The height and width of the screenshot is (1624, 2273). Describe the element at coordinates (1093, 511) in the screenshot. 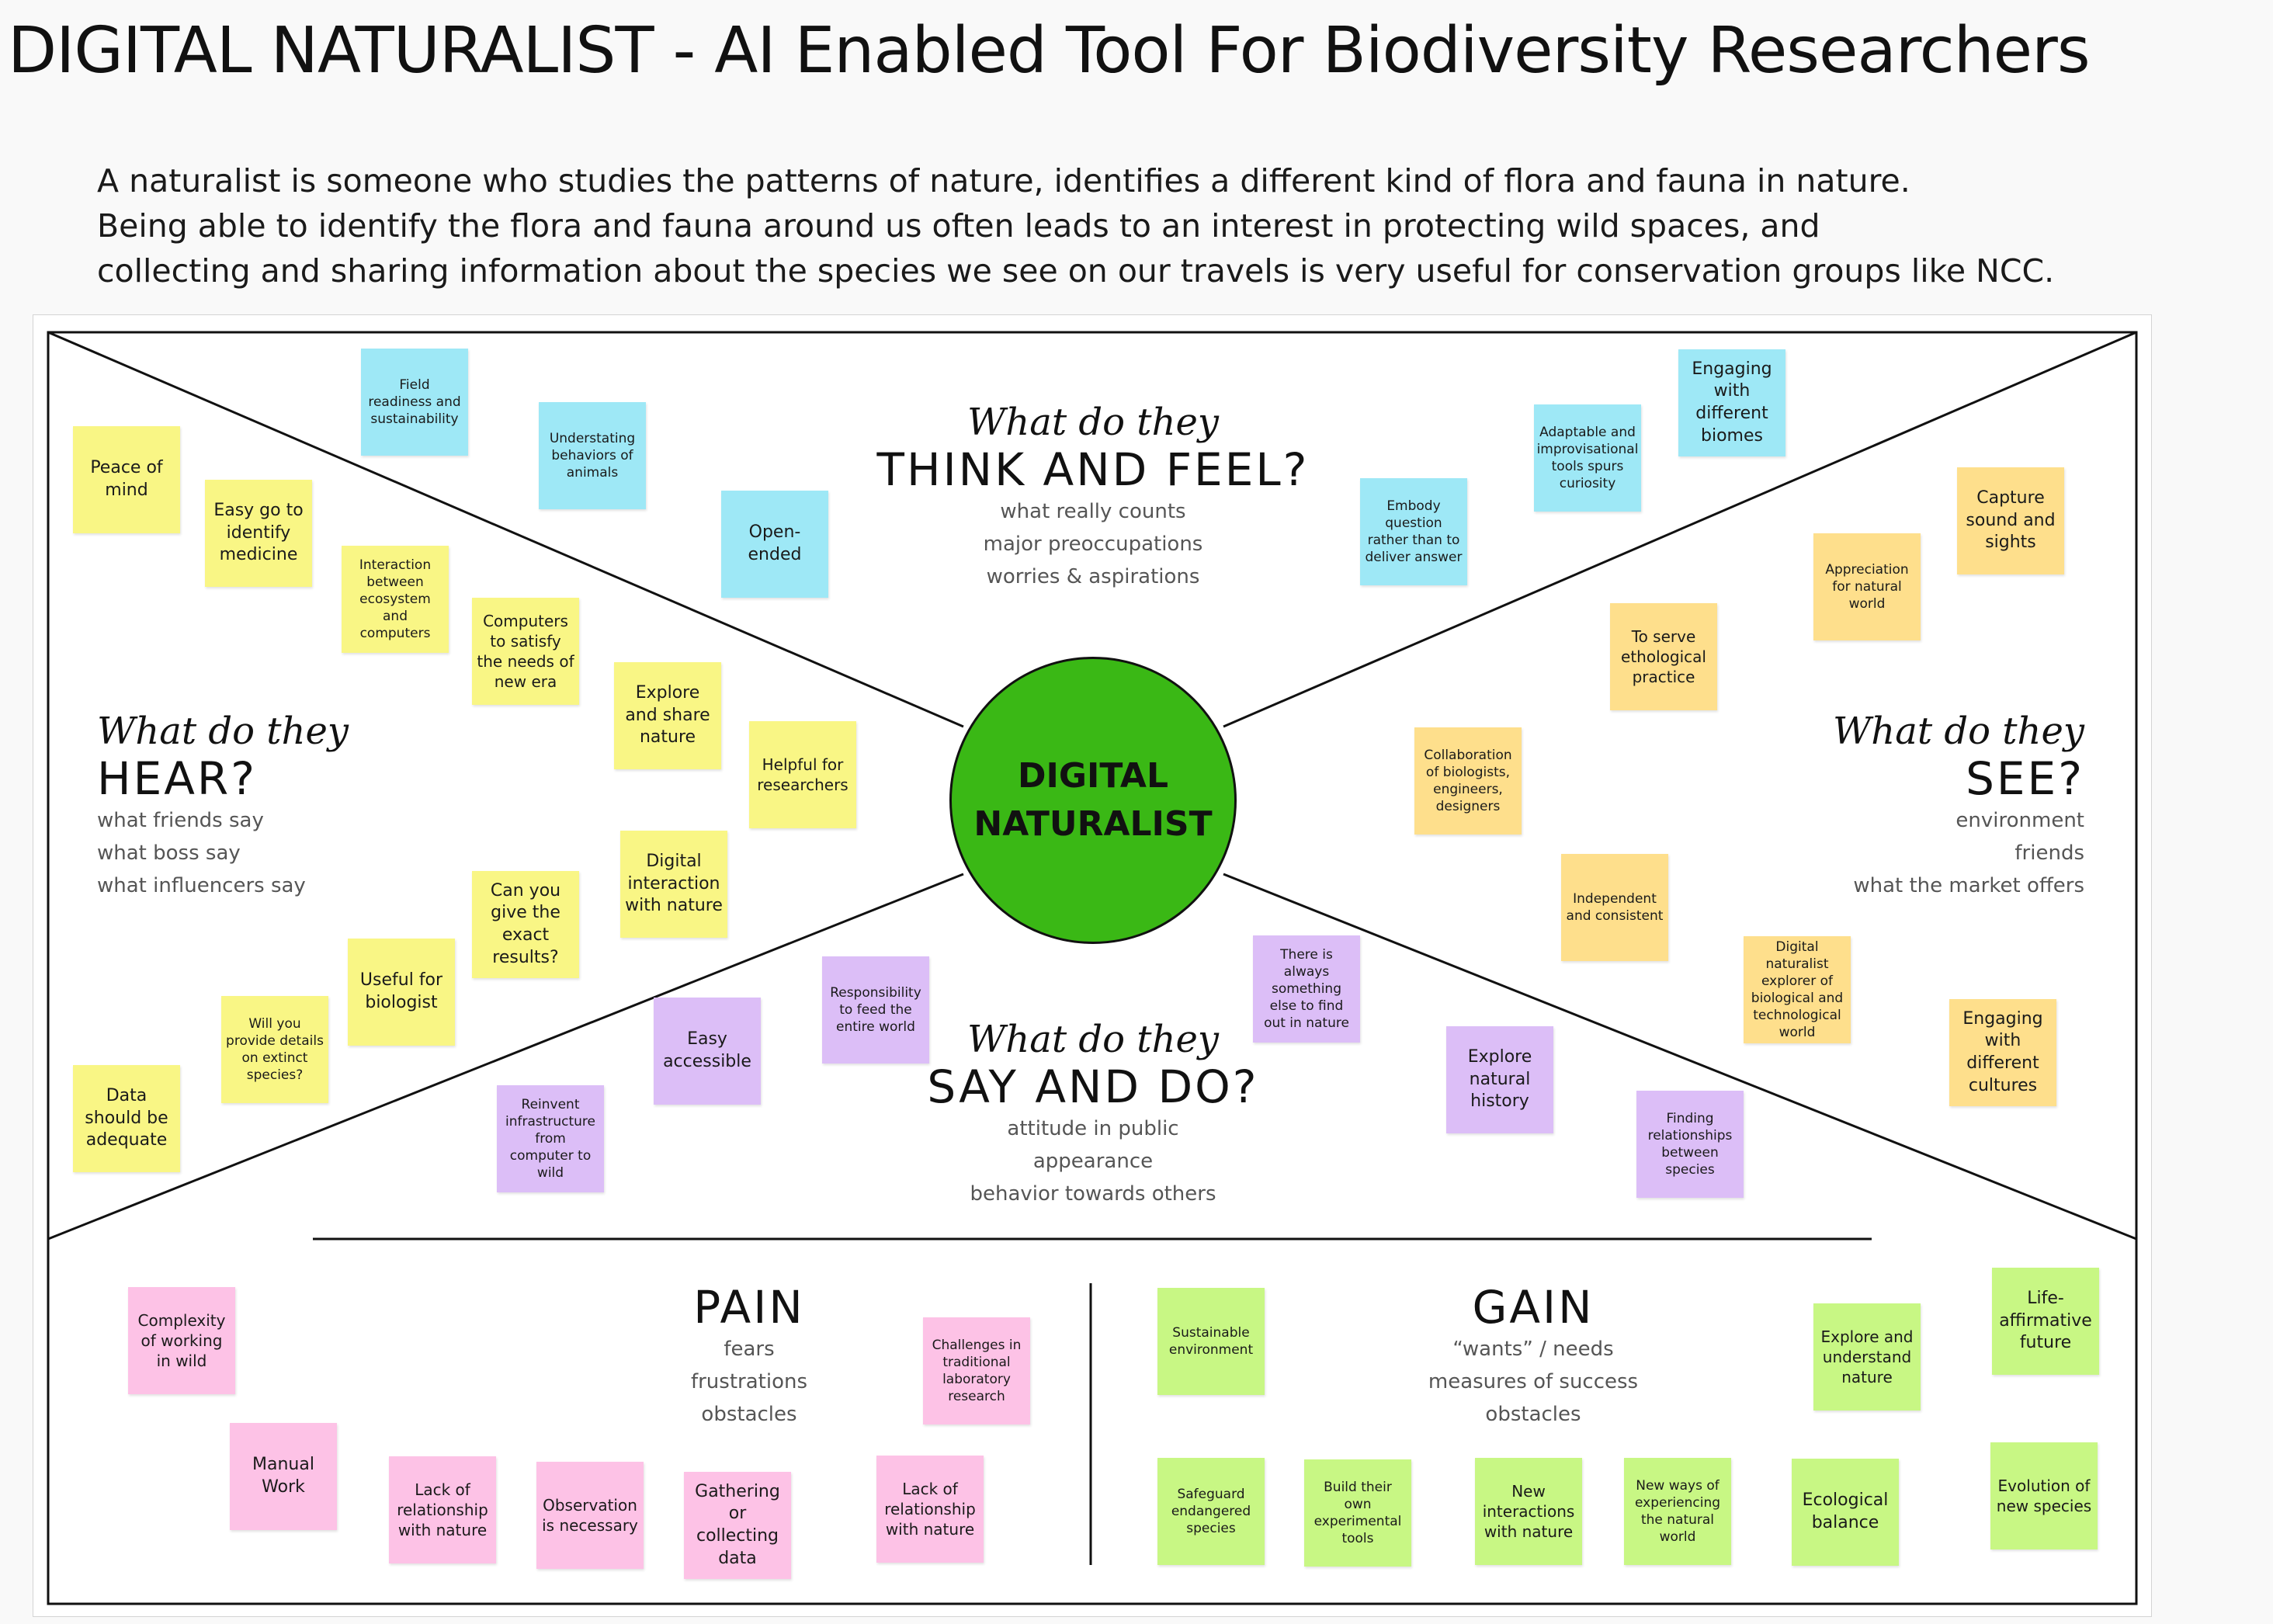

I see `quadrant-sub: what really counts` at that location.